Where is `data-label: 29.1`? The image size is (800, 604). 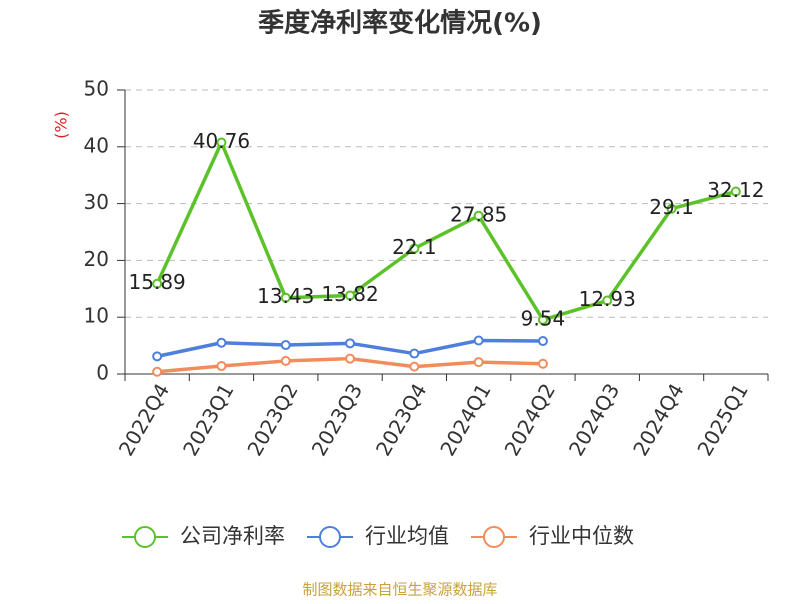 data-label: 29.1 is located at coordinates (671, 207).